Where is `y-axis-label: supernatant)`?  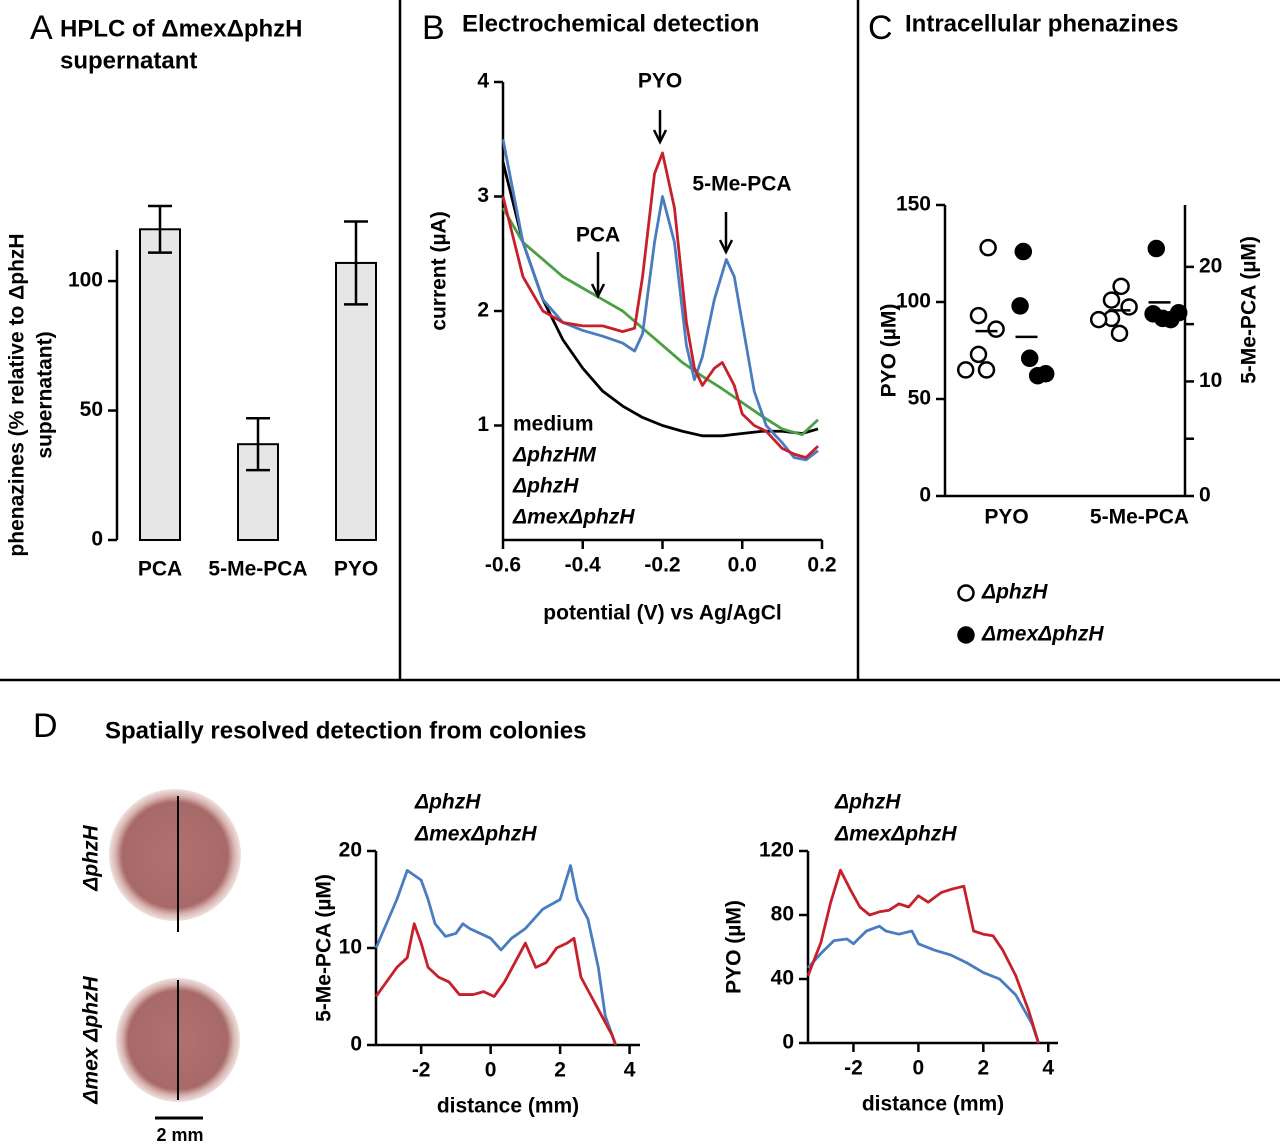 y-axis-label: supernatant) is located at coordinates (45, 394).